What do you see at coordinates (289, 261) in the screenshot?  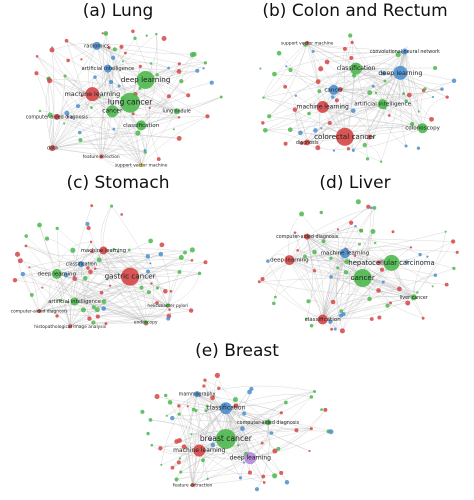 I see `node-label: deep learning` at bounding box center [289, 261].